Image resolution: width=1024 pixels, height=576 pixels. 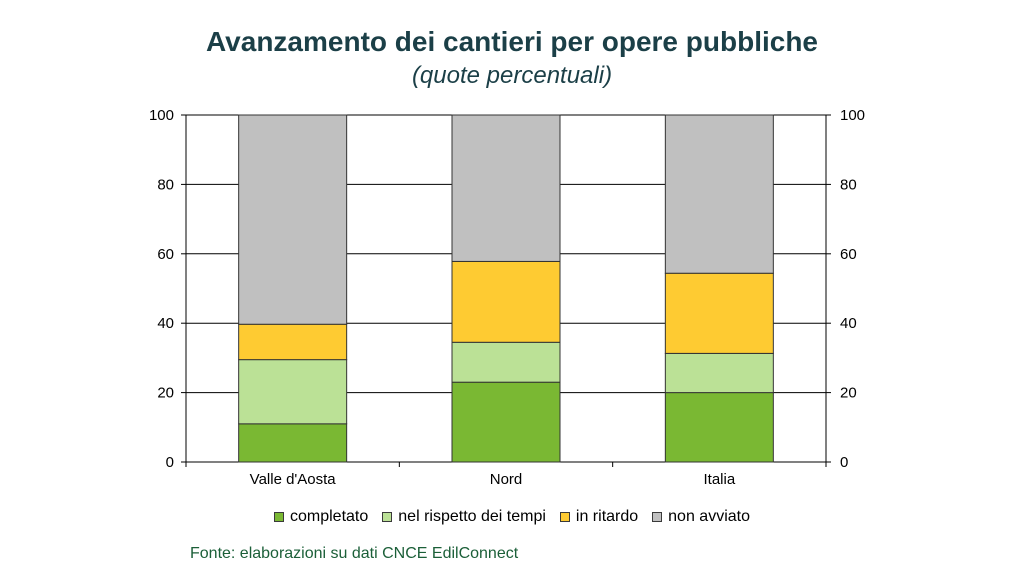 What do you see at coordinates (506, 479) in the screenshot?
I see `x-tick-label: Nord` at bounding box center [506, 479].